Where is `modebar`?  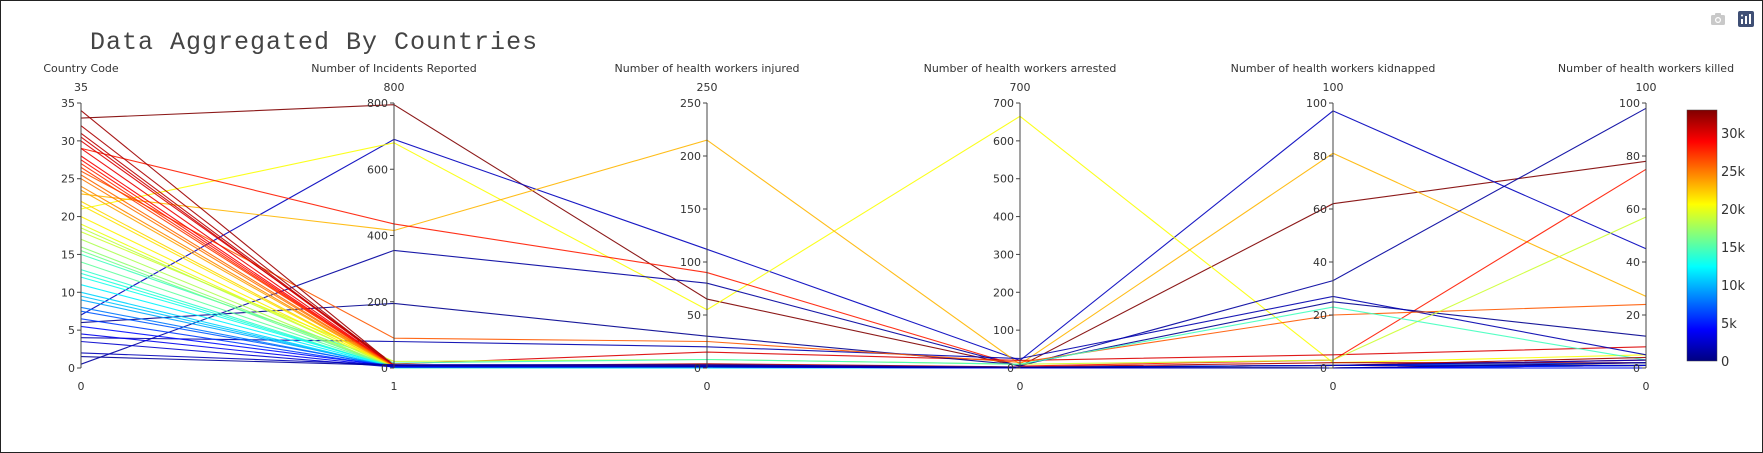 modebar is located at coordinates (1732, 19).